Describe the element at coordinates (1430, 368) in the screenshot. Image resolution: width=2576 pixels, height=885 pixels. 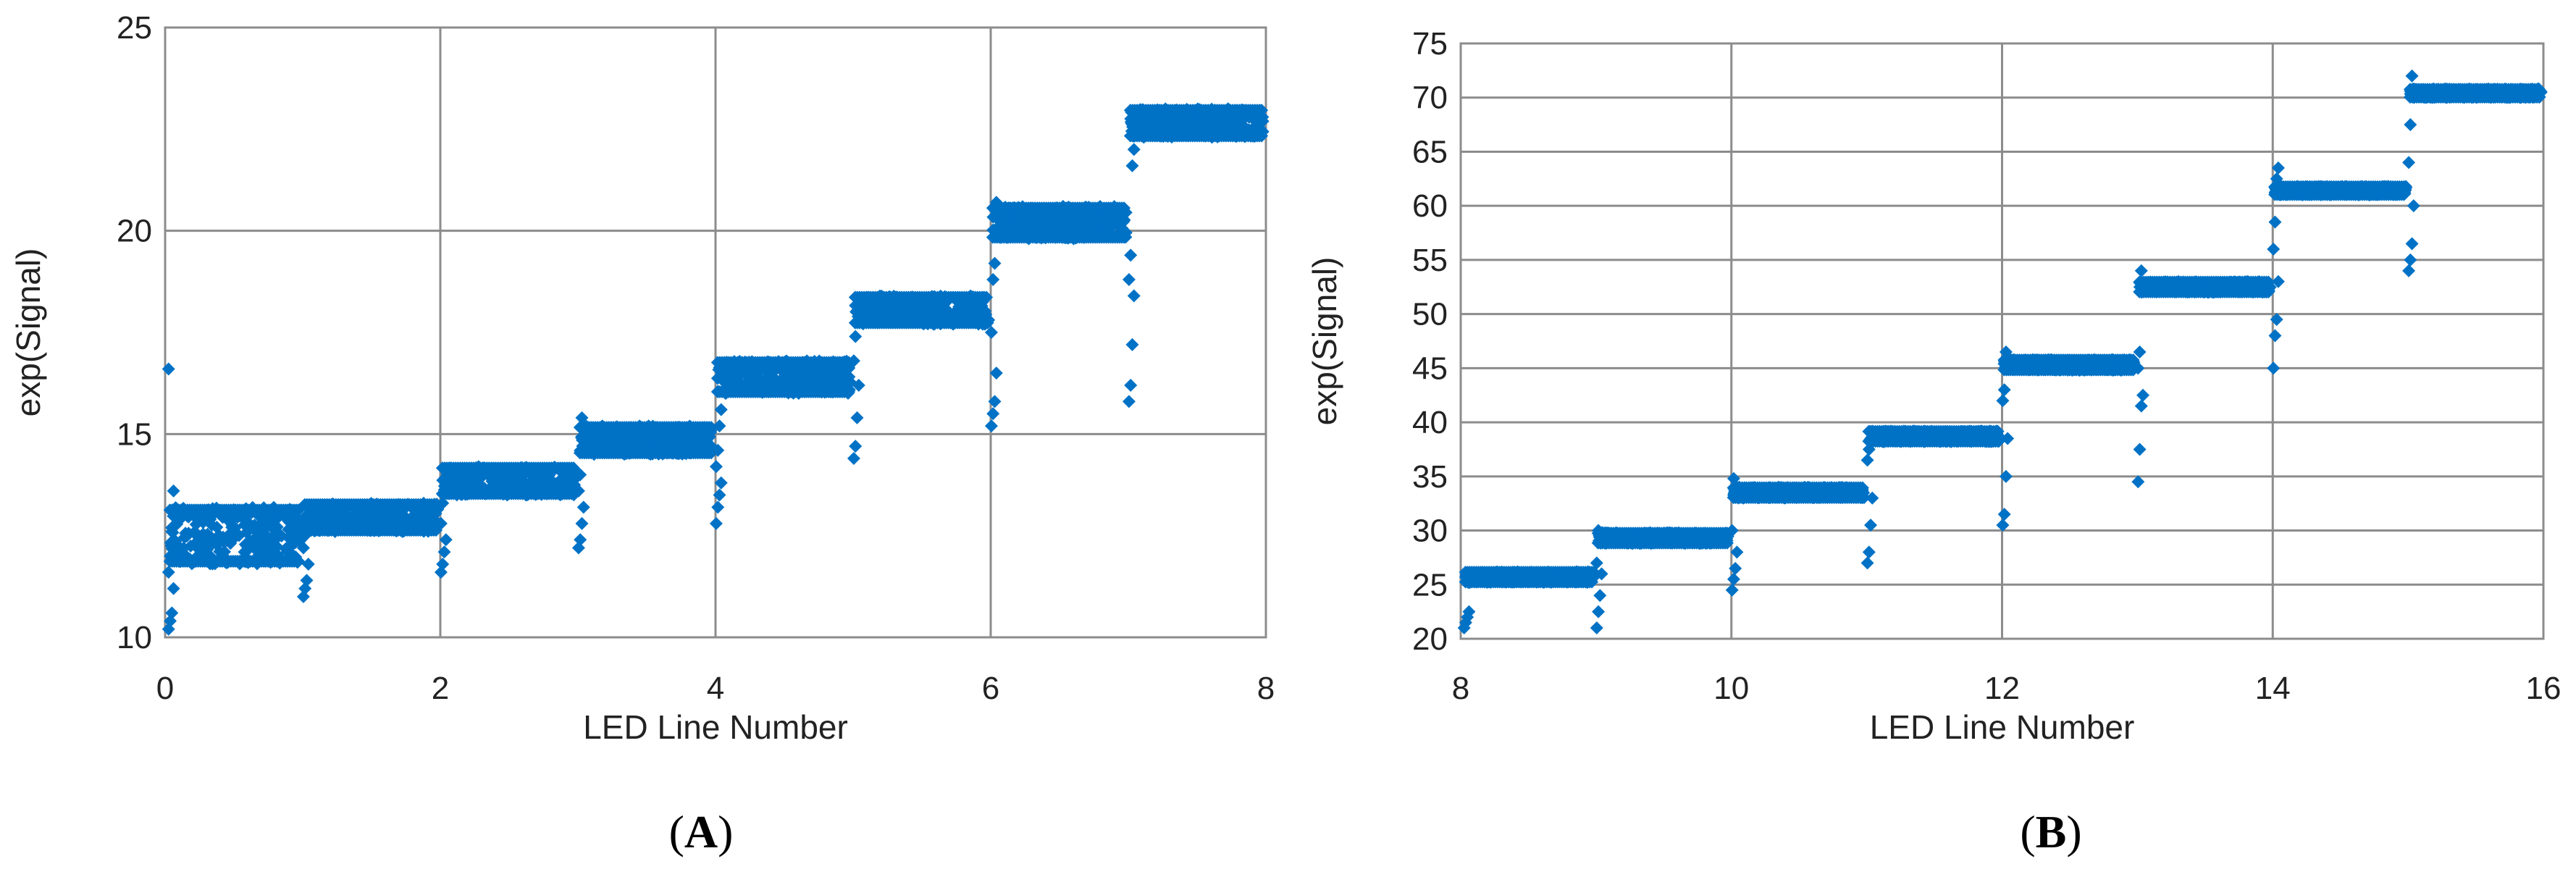
I see `y-tick-label: 45` at that location.